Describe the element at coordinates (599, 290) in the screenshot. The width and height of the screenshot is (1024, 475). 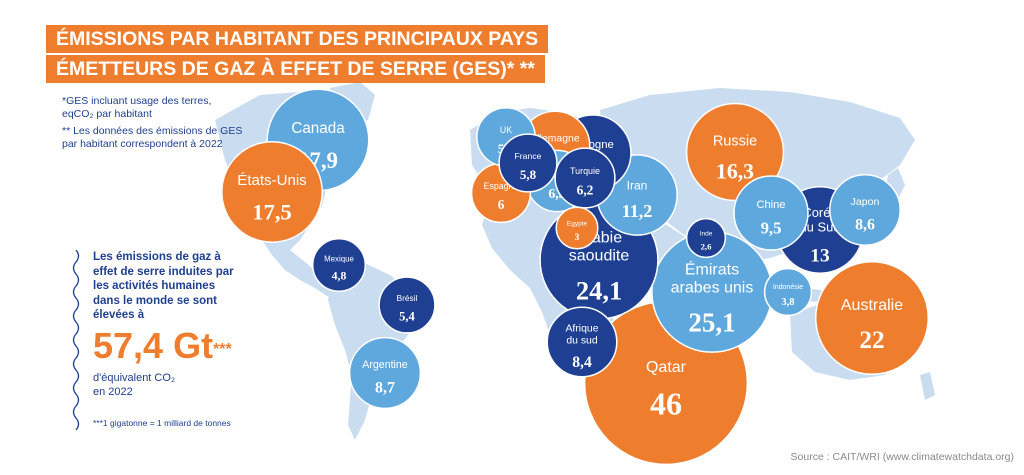
I see `bubble-value-arabie-saoudite: 24,1` at that location.